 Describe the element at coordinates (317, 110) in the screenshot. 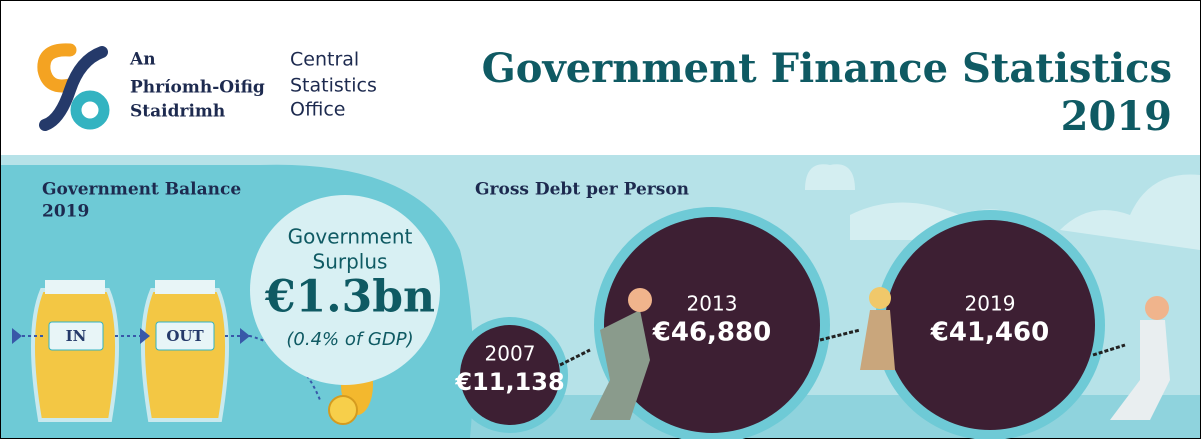

I see `logo-english: Office` at that location.